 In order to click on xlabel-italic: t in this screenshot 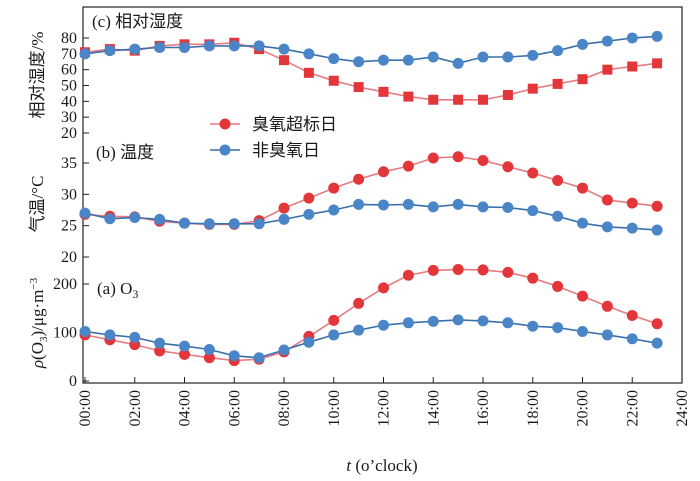, I will do `click(349, 465)`.